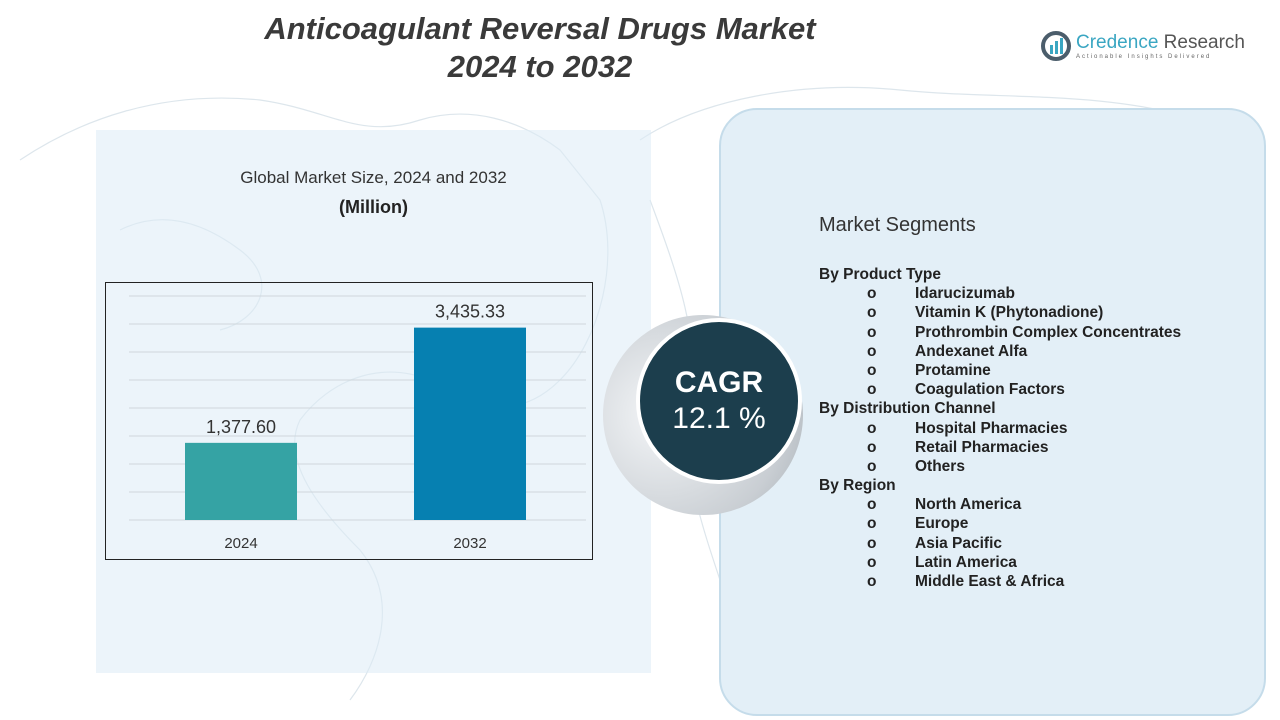 This screenshot has width=1280, height=720. Describe the element at coordinates (719, 418) in the screenshot. I see `cagr-value: 12.1 %` at that location.